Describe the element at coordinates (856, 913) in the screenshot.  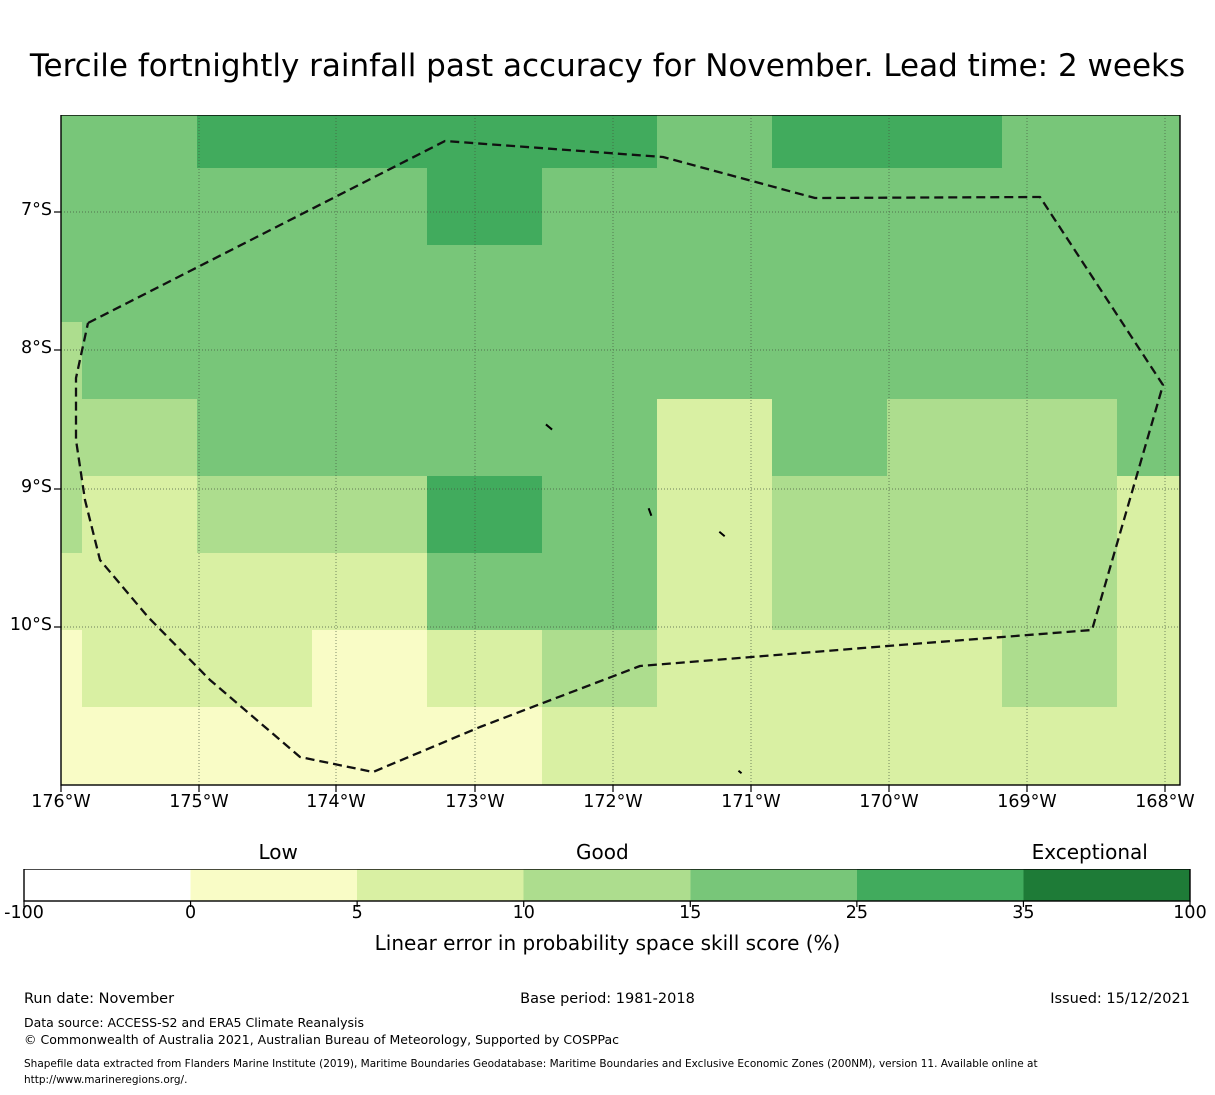
I see `colorbar-tick-label: 25` at that location.